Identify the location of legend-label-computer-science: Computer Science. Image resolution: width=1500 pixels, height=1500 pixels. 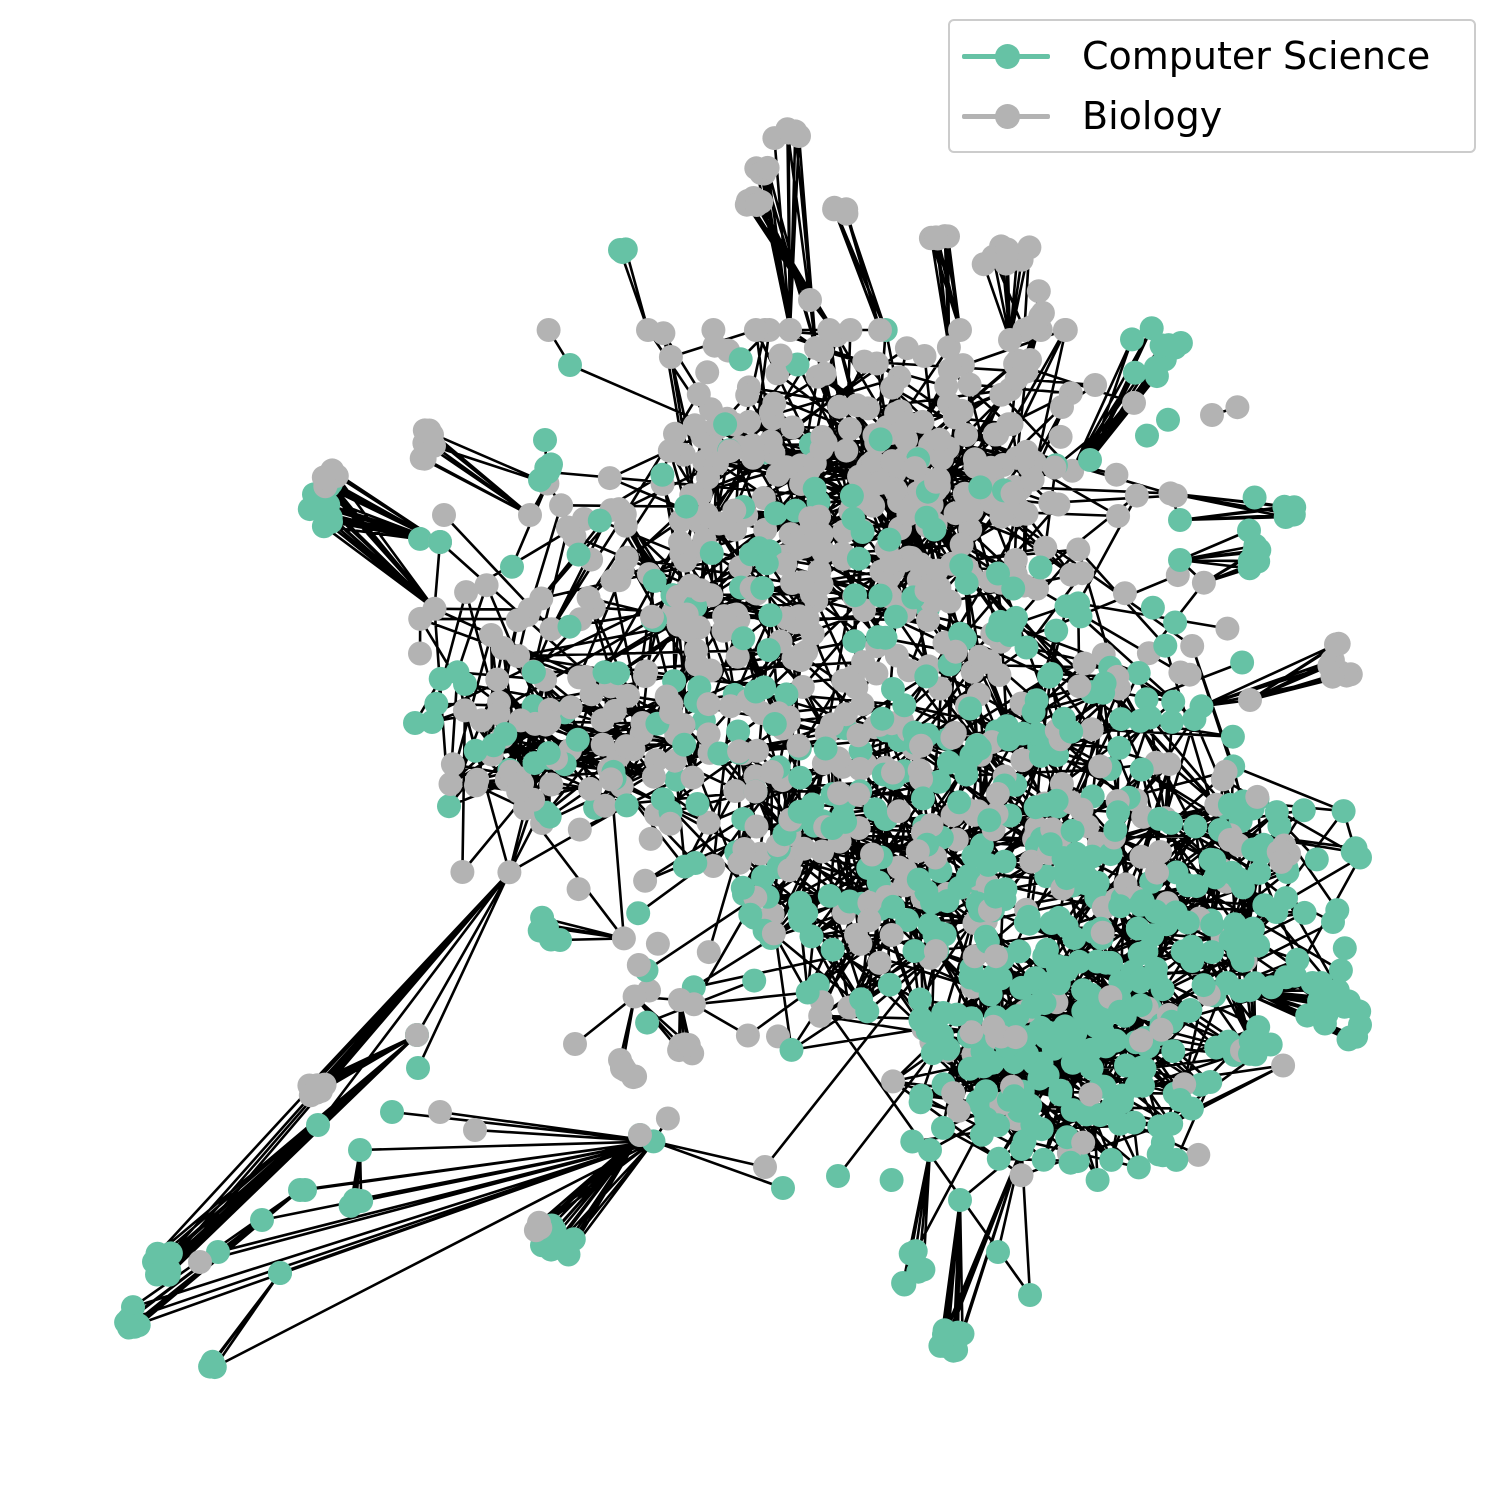
(1256, 56).